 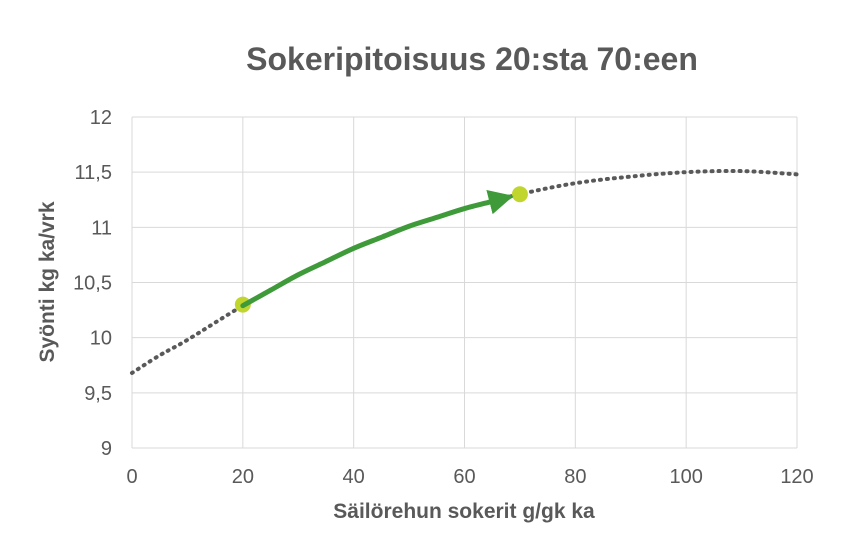 What do you see at coordinates (354, 477) in the screenshot?
I see `x-tick-label: 40` at bounding box center [354, 477].